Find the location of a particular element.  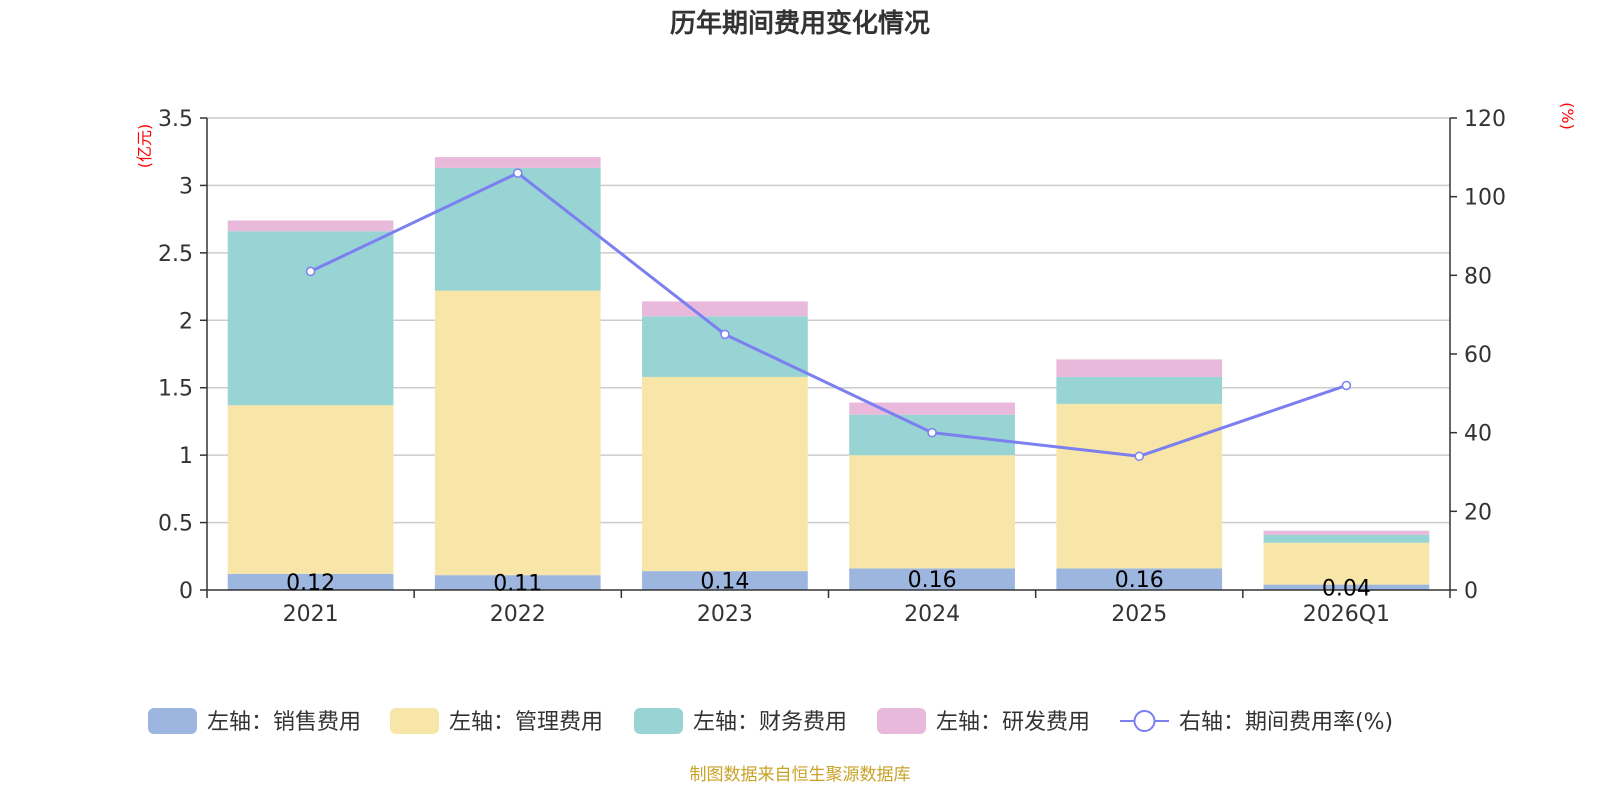

legend: 左轴：销售费用 左轴：管理费用 左轴：财务费用 左轴：研发费用 右轴：期间费用率(%) is located at coordinates (770, 721).